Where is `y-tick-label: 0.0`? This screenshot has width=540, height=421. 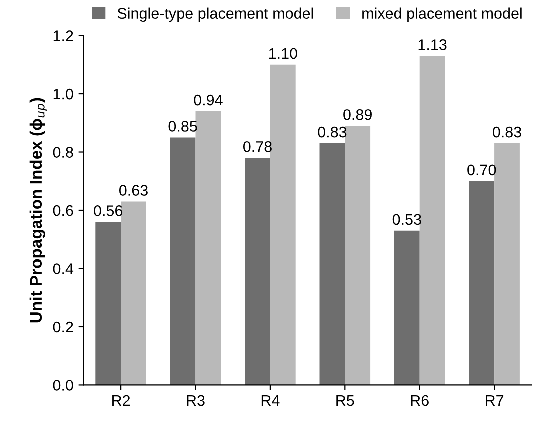 y-tick-label: 0.0 is located at coordinates (63, 385).